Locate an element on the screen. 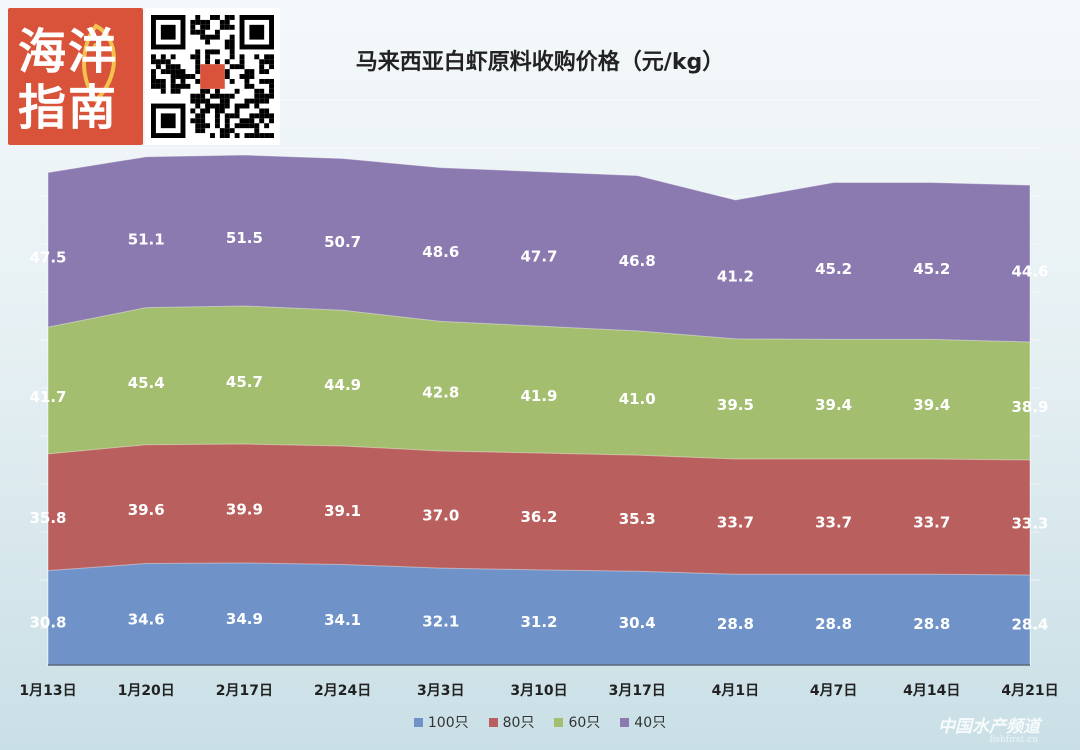  x-tick-label: 4月1日 is located at coordinates (735, 691).